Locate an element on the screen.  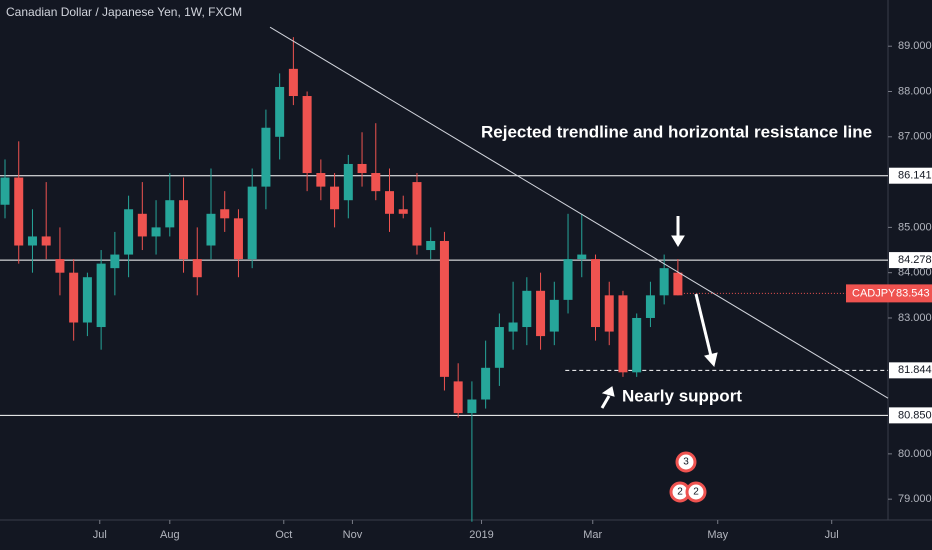
last-price-label: 83.543 is located at coordinates (913, 293).